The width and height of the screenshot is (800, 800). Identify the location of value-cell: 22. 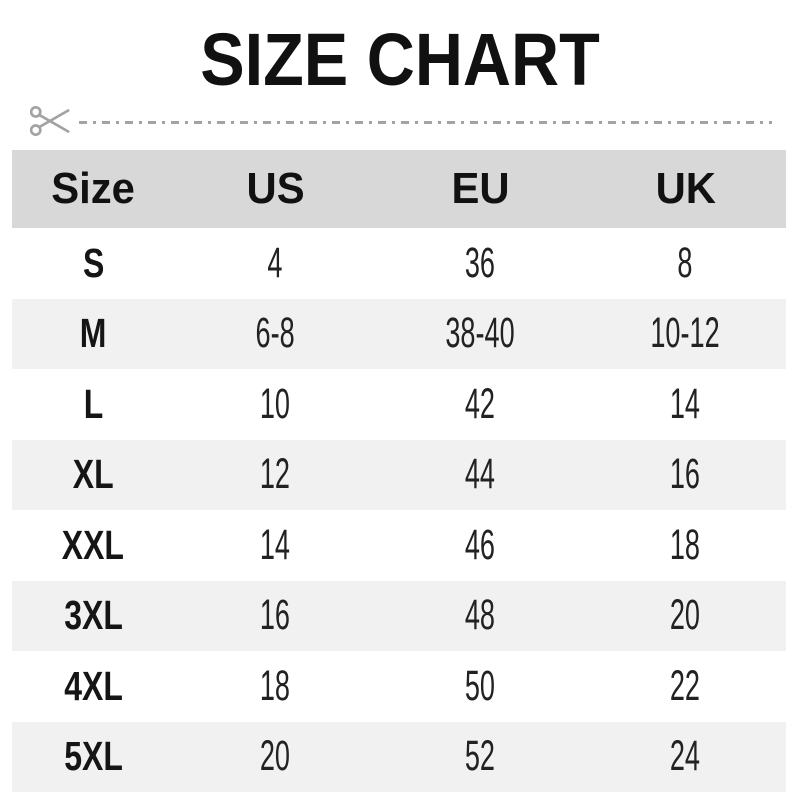
(685, 686).